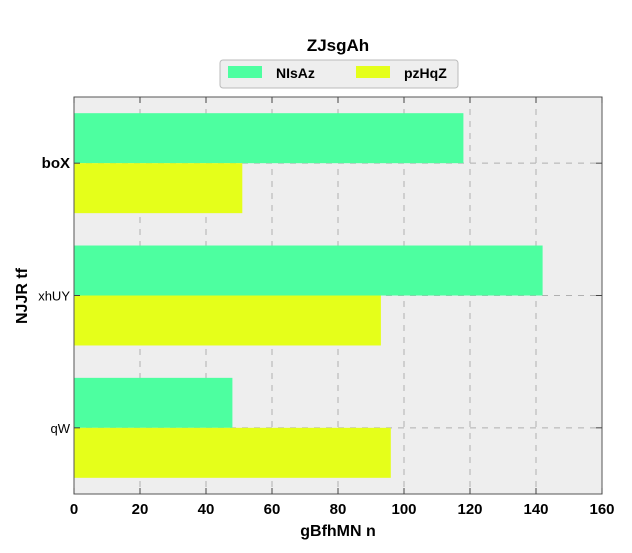 Image resolution: width=632 pixels, height=553 pixels. I want to click on y-tick-label: qW, so click(61, 428).